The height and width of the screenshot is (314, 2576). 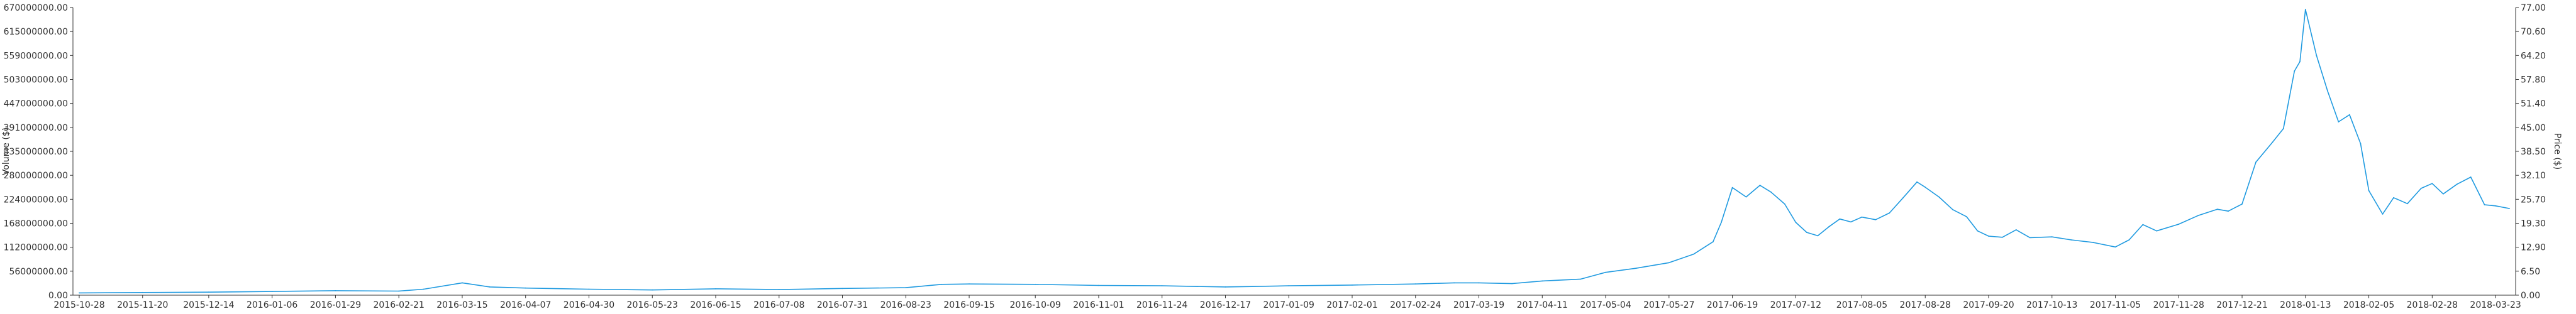 I want to click on y-left-tick-label: 0.00, so click(x=58, y=296).